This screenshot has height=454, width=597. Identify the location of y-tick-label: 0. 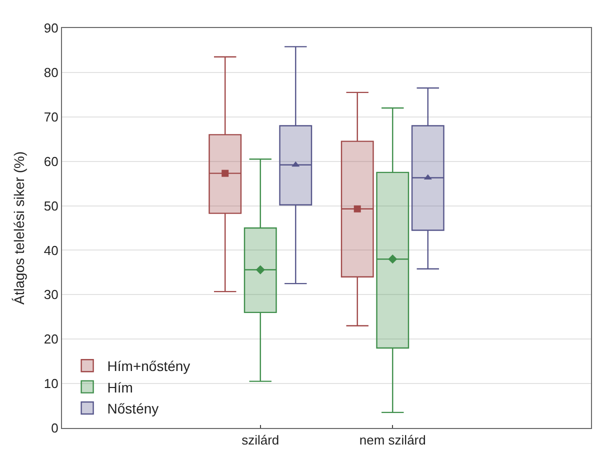
(54, 428).